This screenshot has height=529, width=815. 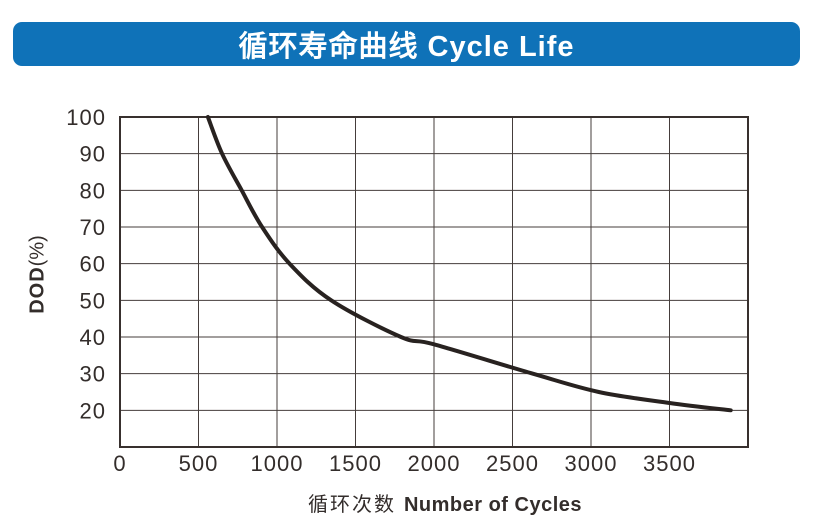 I want to click on y-axis-label: DOD(%), so click(x=38, y=275).